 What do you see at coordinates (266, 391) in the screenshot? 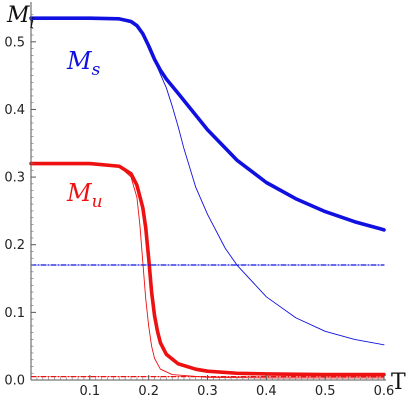
I see `x-tick-label: 0.4` at bounding box center [266, 391].